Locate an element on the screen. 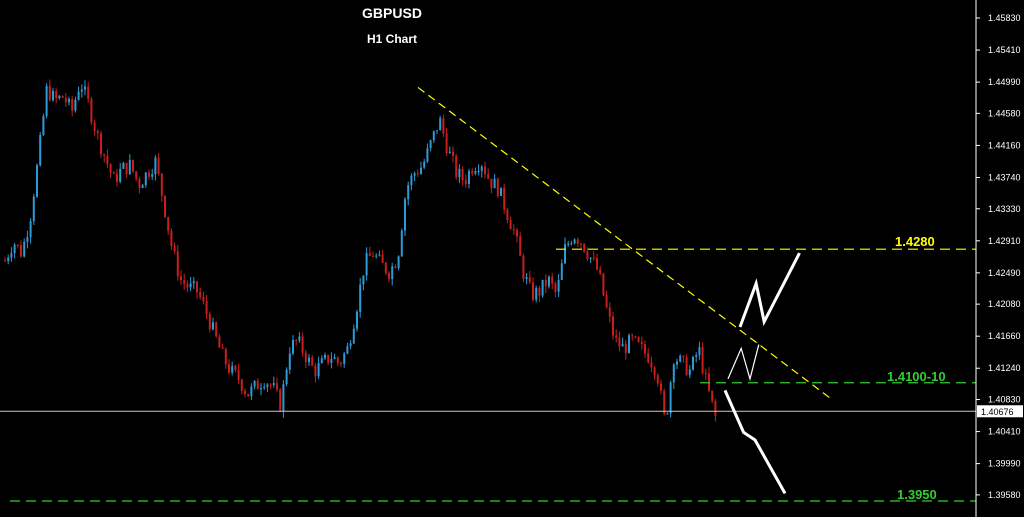 The height and width of the screenshot is (517, 1024). level-label: 1.4280 is located at coordinates (915, 241).